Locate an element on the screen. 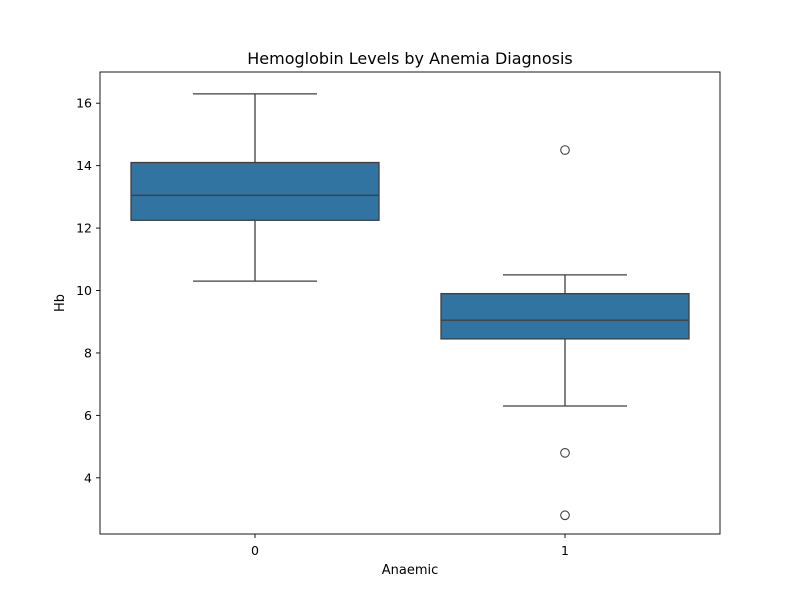 The image size is (800, 600). y-tick-label: 16 is located at coordinates (84, 103).